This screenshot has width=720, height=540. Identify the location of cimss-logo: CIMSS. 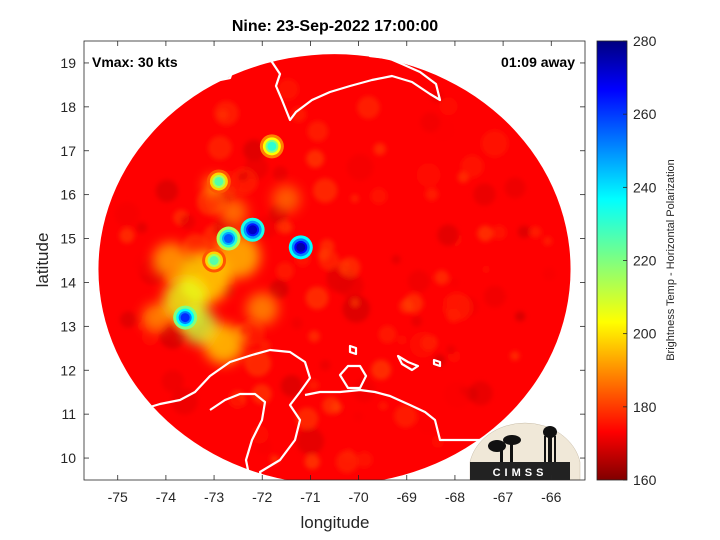
(525, 451).